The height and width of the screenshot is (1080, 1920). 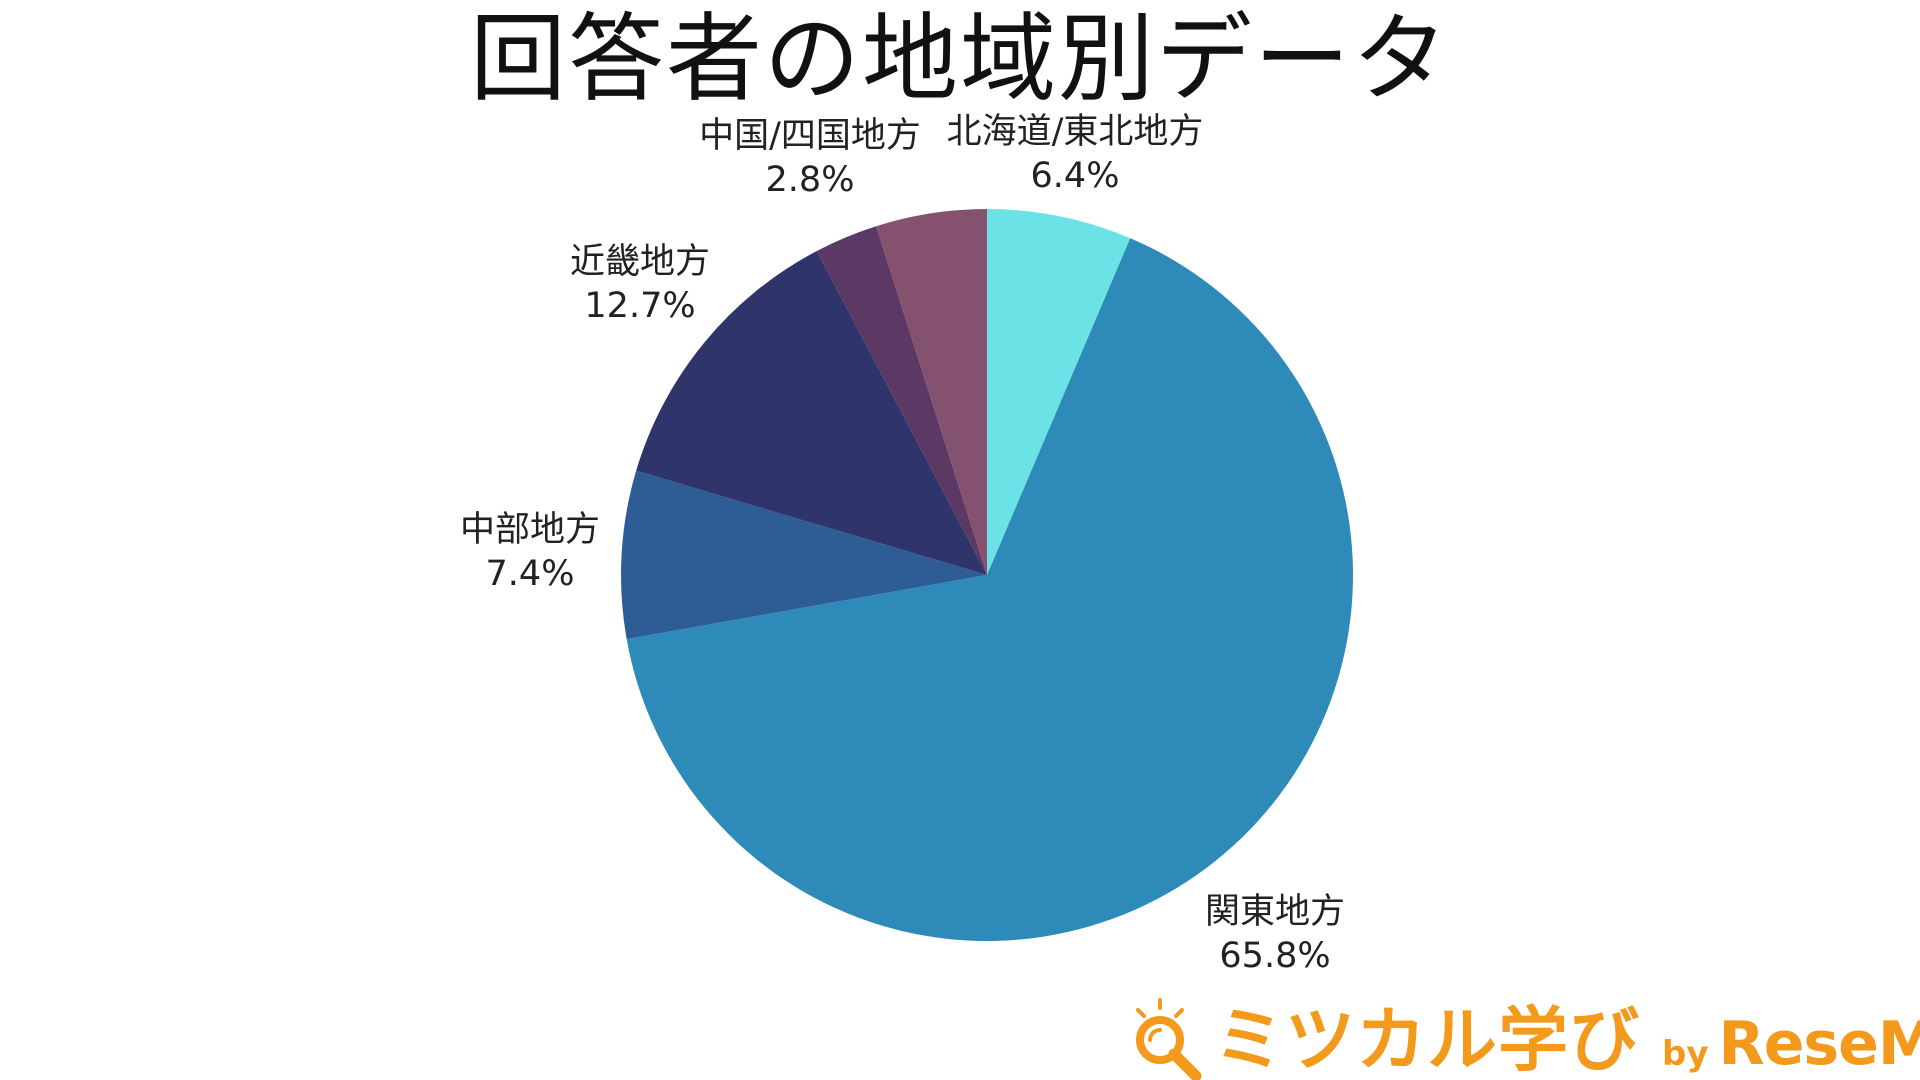 What do you see at coordinates (810, 180) in the screenshot?
I see `slice-value: 2.8%` at bounding box center [810, 180].